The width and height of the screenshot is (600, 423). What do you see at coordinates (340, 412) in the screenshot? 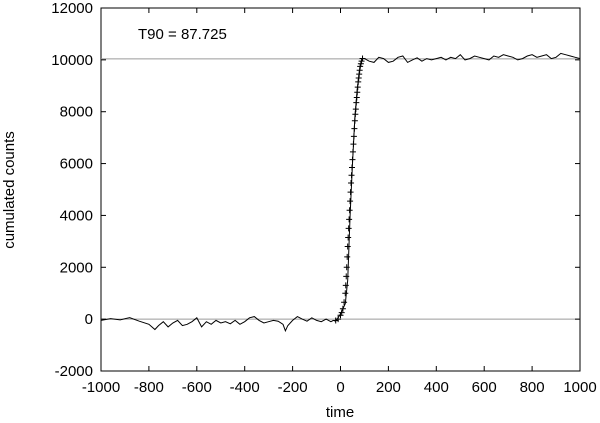
I see `x-axis-label: time` at bounding box center [340, 412].